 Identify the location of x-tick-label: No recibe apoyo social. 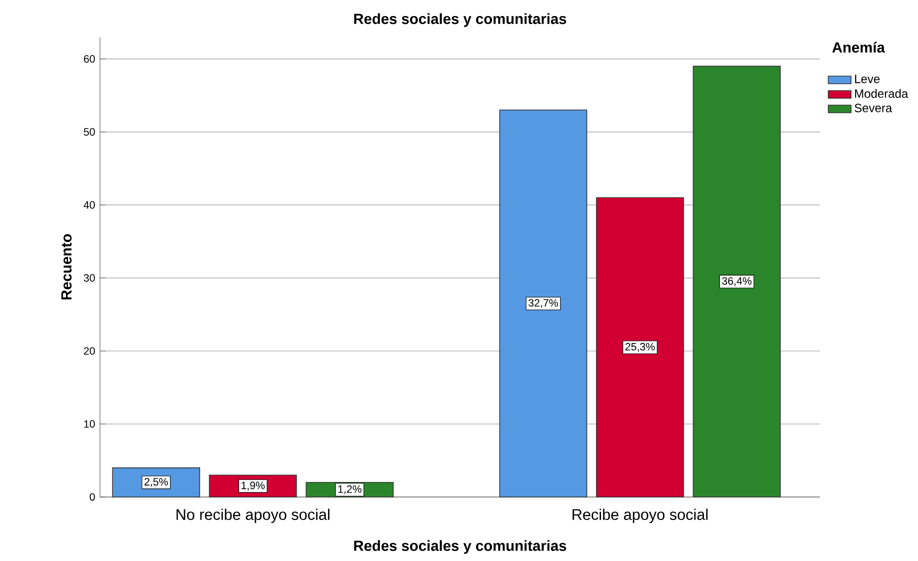
(253, 516).